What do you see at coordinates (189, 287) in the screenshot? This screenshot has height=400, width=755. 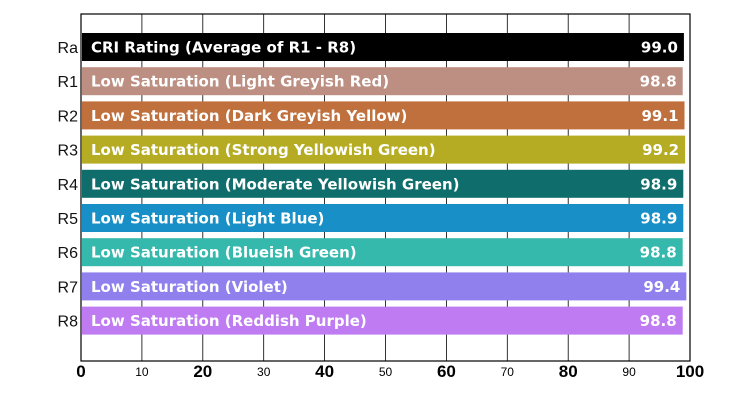 I see `bar-label-r7: Low Saturation (Violet)` at bounding box center [189, 287].